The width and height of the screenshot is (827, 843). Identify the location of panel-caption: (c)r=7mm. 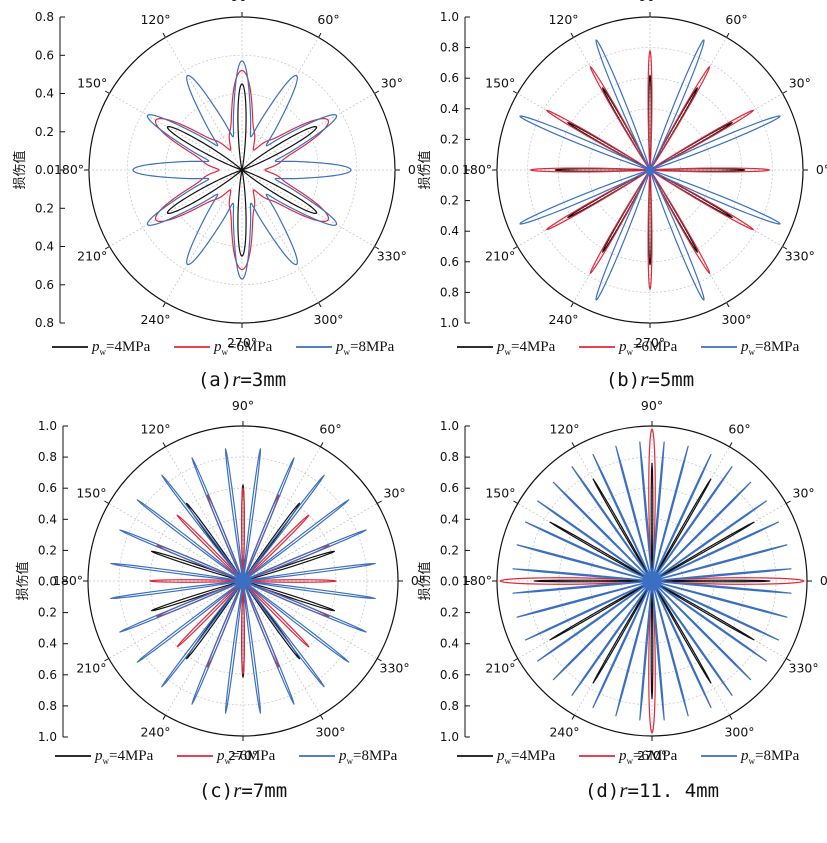
(243, 790).